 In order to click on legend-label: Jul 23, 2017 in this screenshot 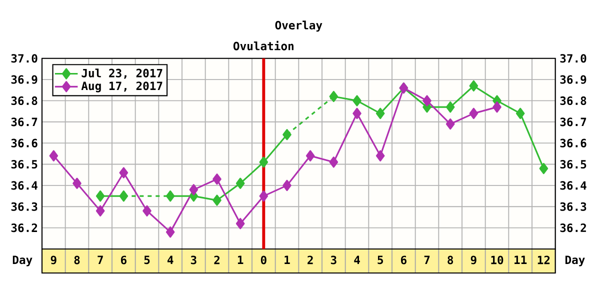, I will do `click(122, 73)`.